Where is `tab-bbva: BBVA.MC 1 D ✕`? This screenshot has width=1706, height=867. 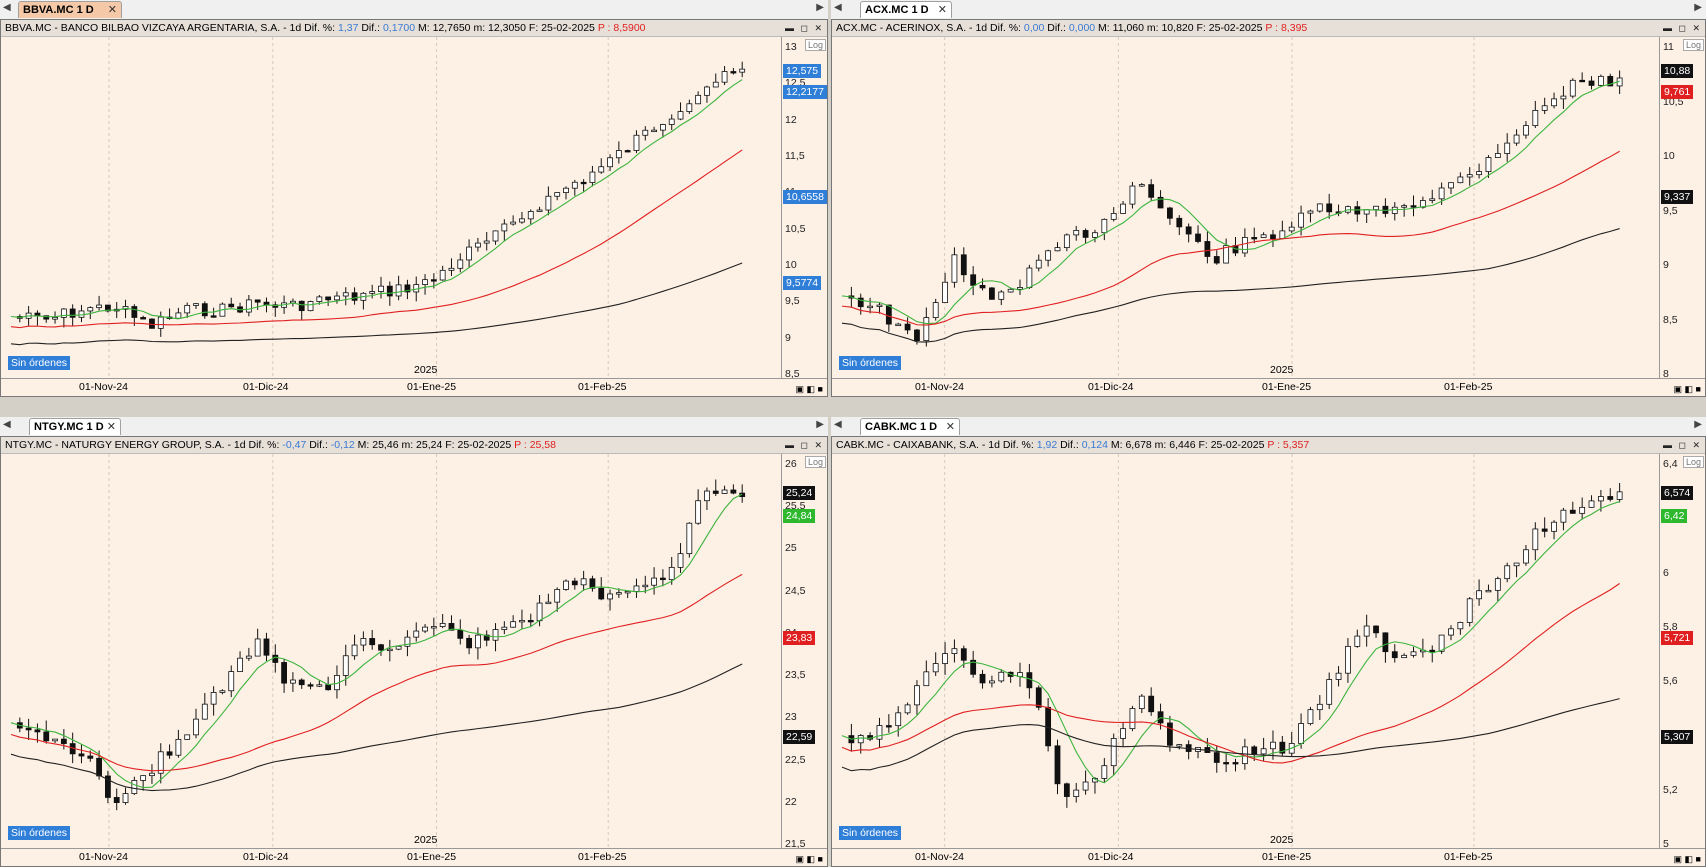
tab-bbva: BBVA.MC 1 D ✕ is located at coordinates (70, 9).